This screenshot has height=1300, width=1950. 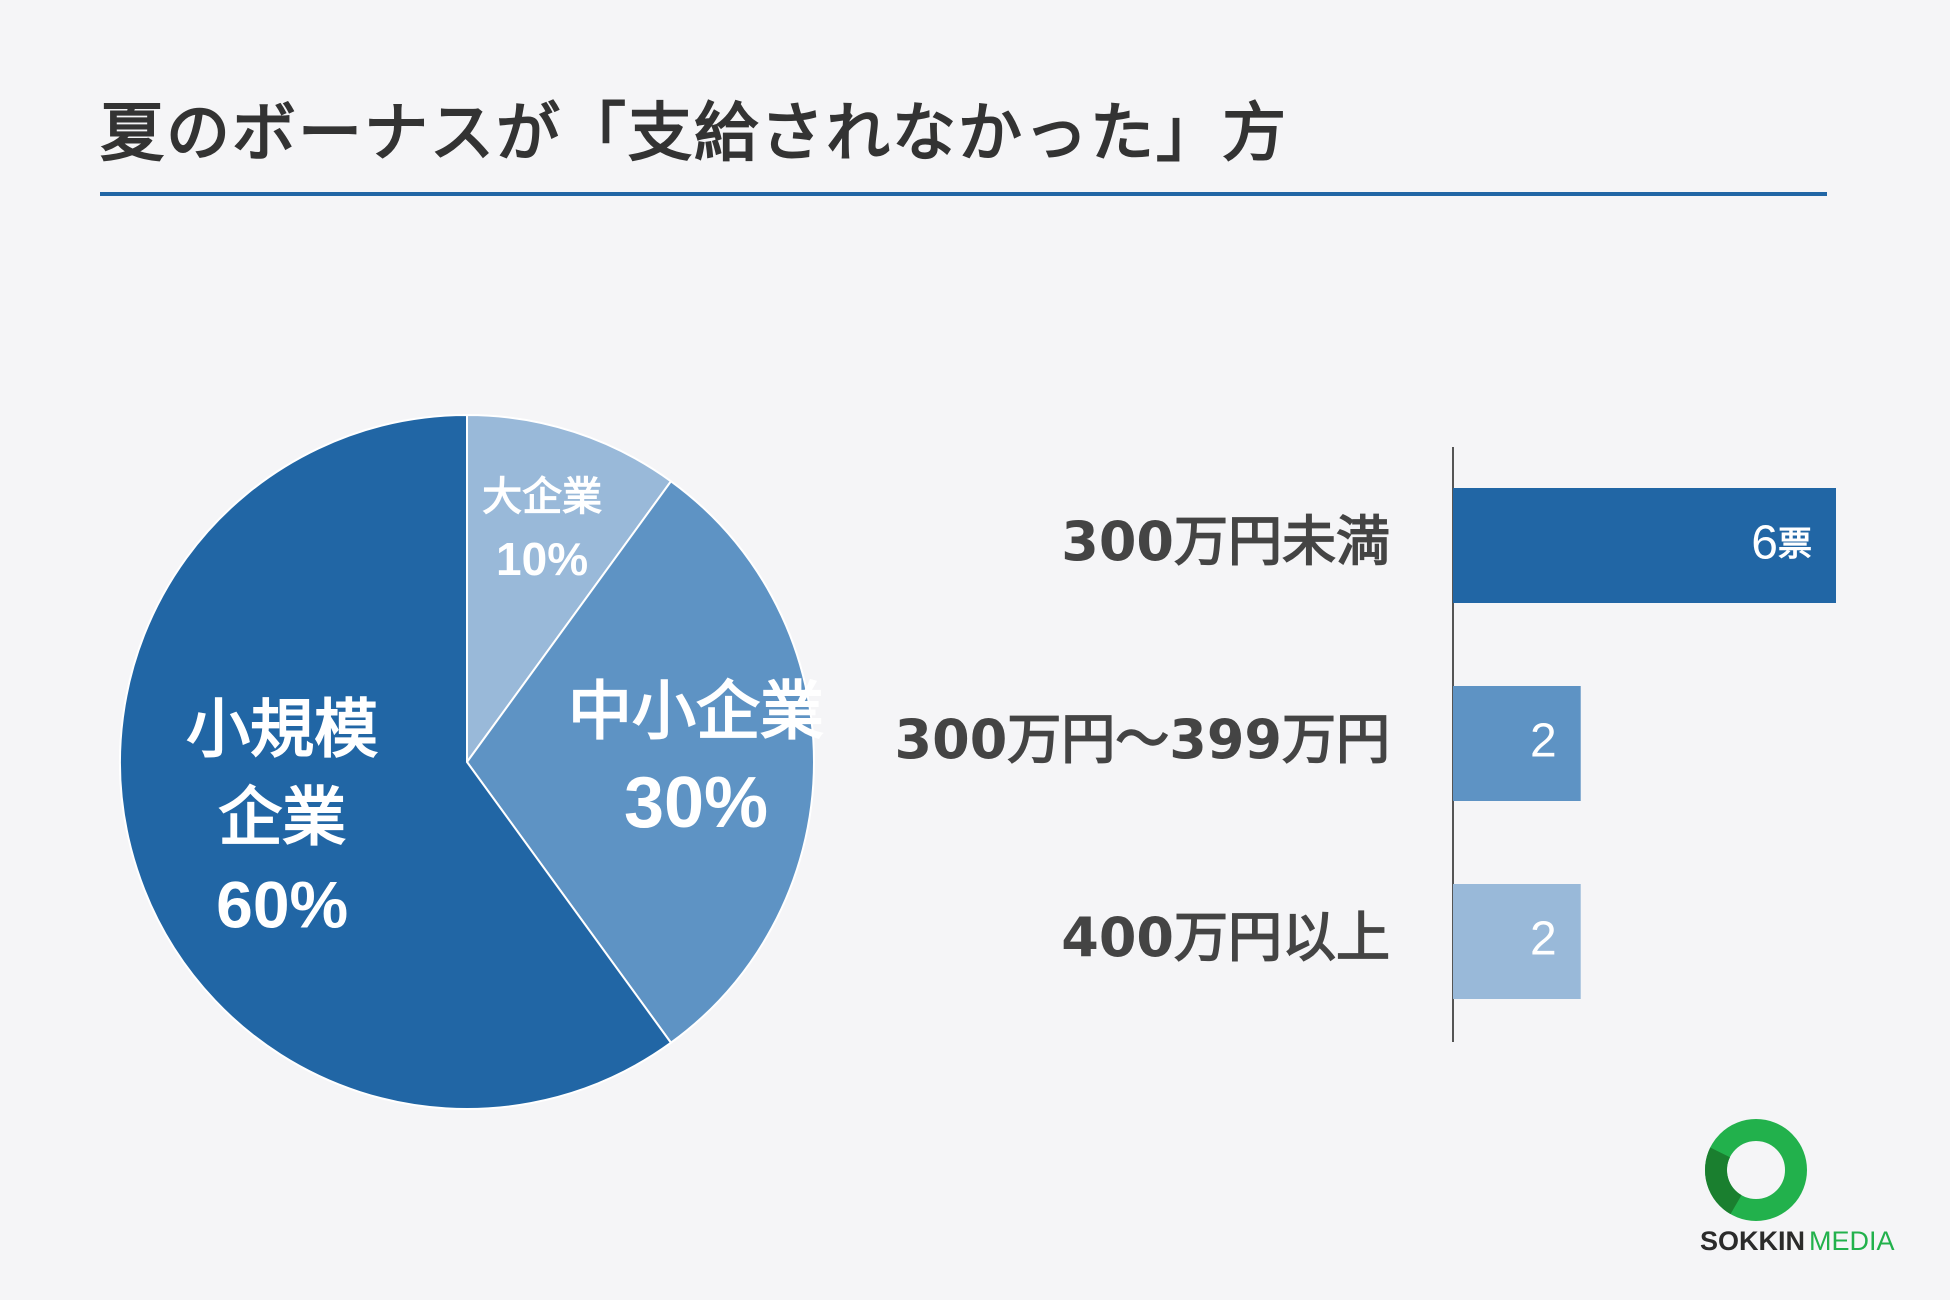 I want to click on bar-value-number: 6, so click(x=1764, y=542).